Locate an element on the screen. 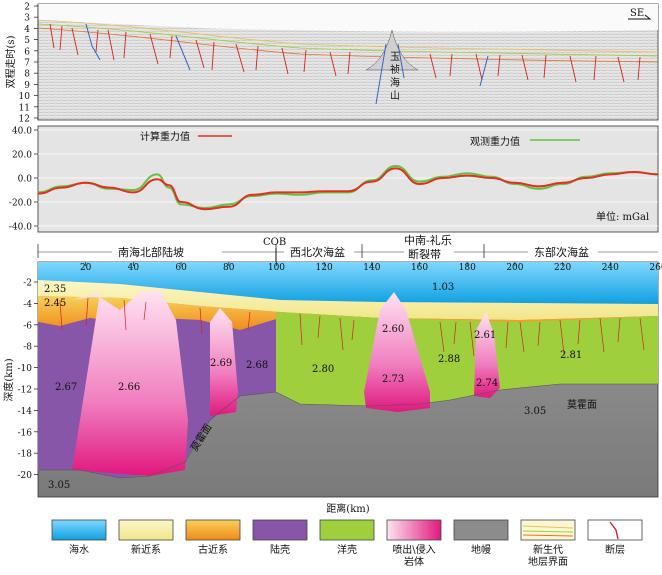 This screenshot has height=575, width=662. seismic-tick-label: 6 is located at coordinates (27, 52).